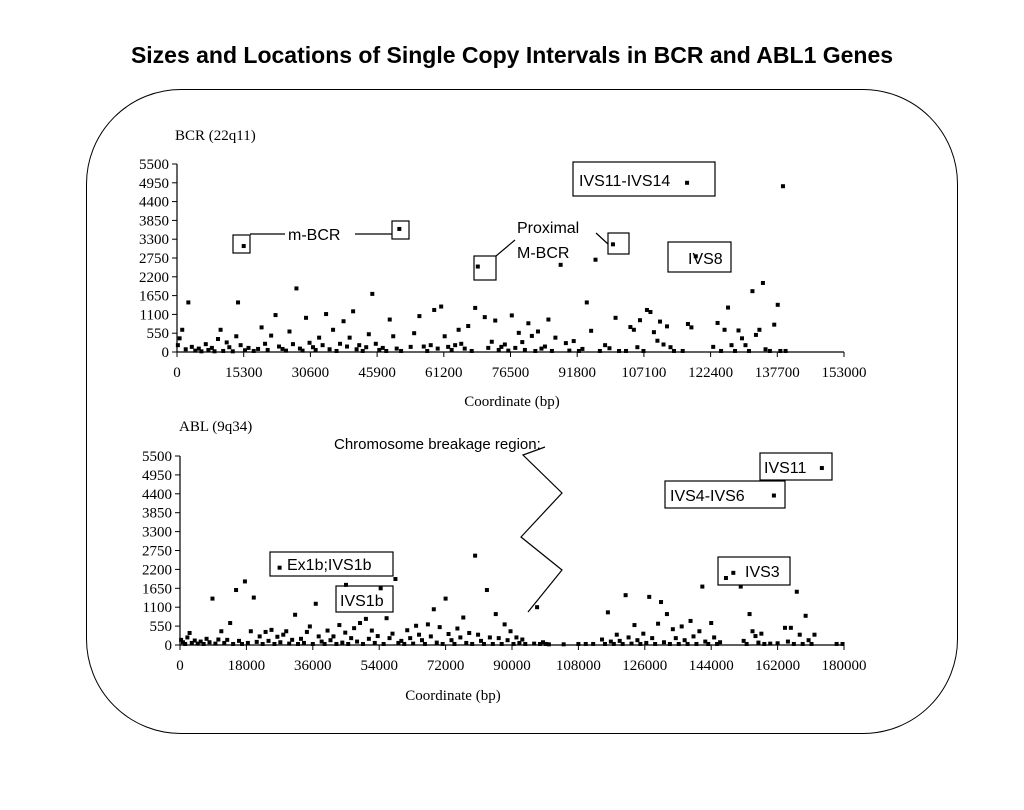  Describe the element at coordinates (577, 373) in the screenshot. I see `bcr-x-tick-label: 91800` at that location.